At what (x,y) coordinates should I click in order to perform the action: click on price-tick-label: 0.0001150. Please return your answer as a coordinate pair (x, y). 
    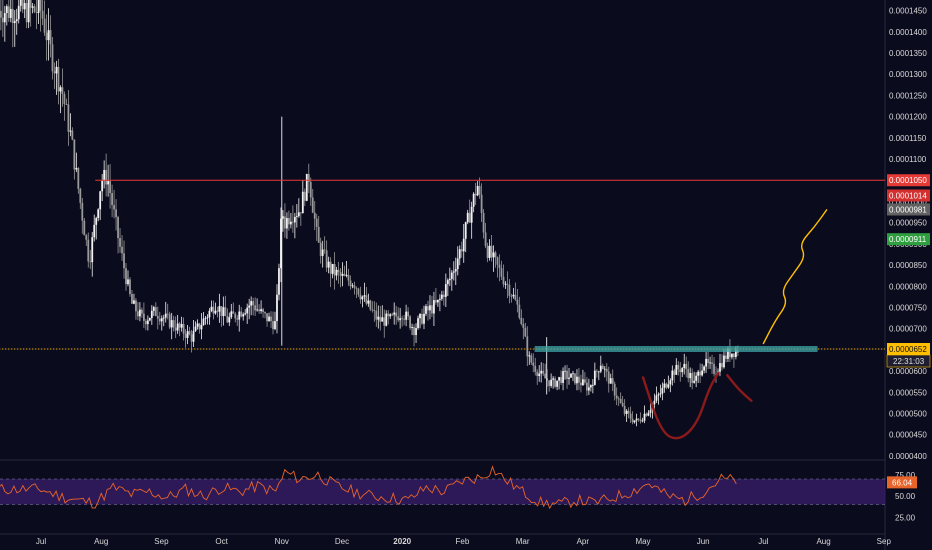
    Looking at the image, I should click on (908, 138).